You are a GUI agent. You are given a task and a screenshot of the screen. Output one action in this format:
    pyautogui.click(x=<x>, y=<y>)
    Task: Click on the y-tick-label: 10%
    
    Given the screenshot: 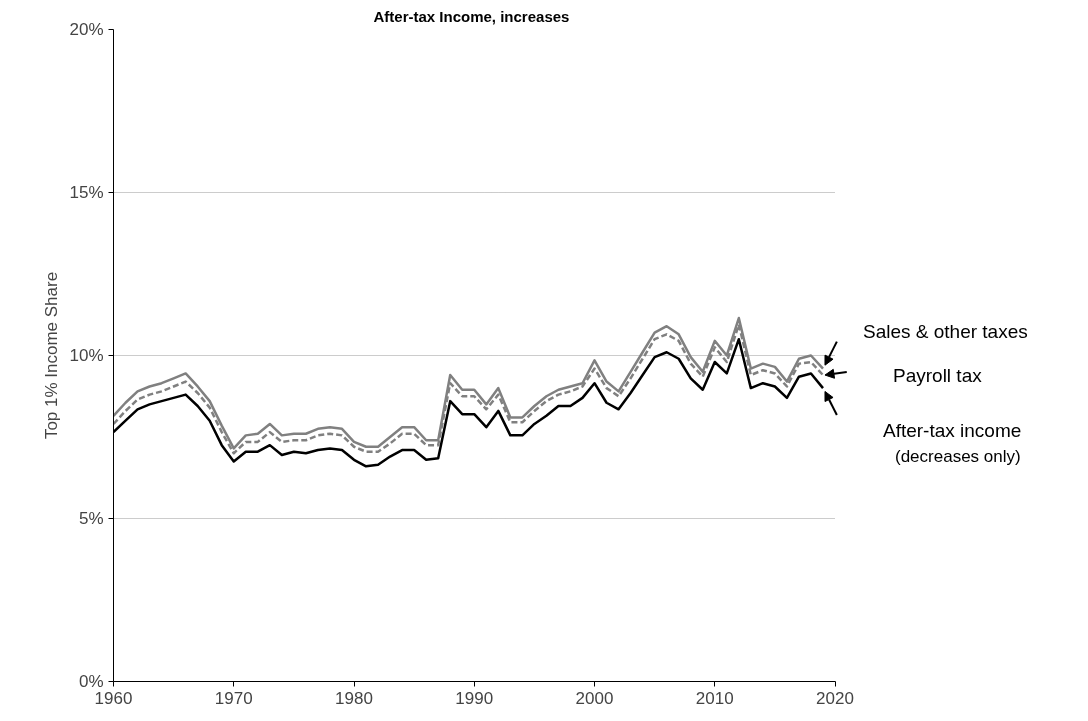 What is the action you would take?
    pyautogui.click(x=86, y=355)
    